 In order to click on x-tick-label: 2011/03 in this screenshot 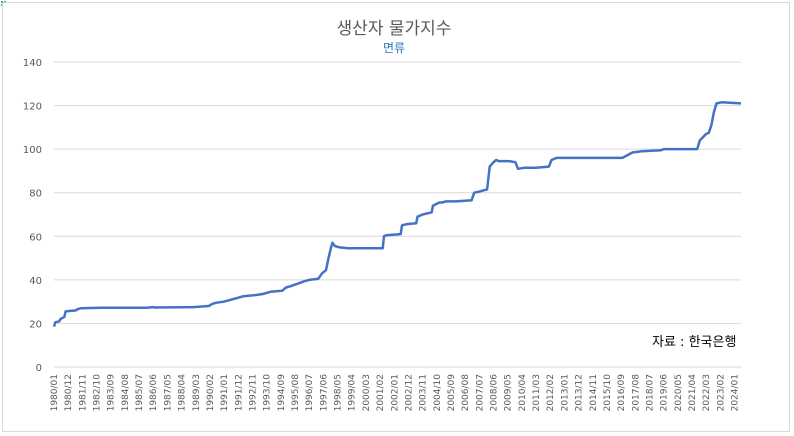, I will do `click(537, 392)`.